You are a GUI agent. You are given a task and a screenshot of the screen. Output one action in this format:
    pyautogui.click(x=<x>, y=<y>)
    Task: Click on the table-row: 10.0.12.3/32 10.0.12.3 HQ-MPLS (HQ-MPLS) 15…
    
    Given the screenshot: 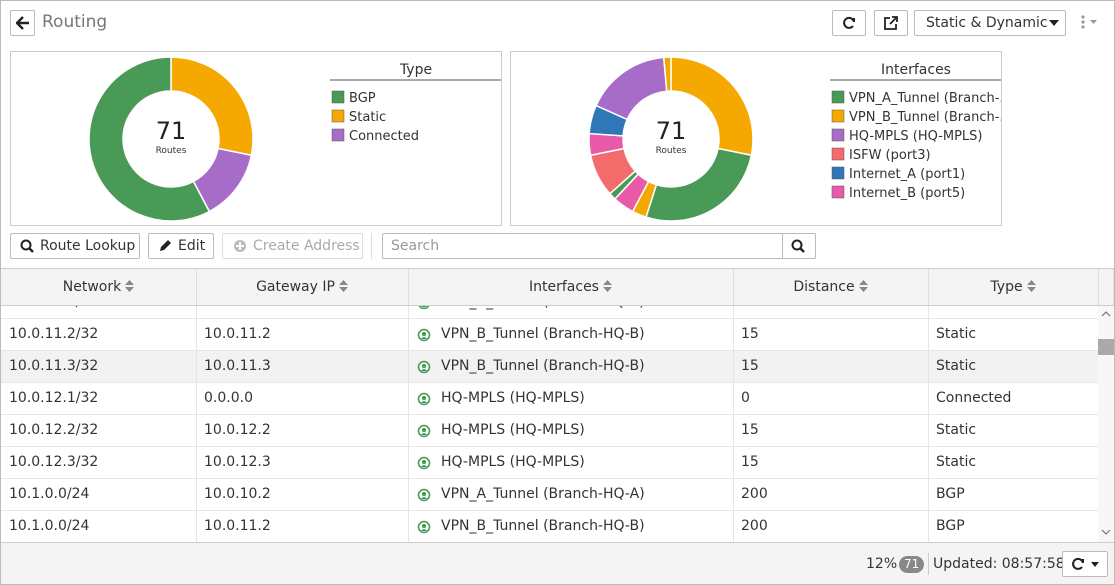 What is the action you would take?
    pyautogui.click(x=549, y=463)
    